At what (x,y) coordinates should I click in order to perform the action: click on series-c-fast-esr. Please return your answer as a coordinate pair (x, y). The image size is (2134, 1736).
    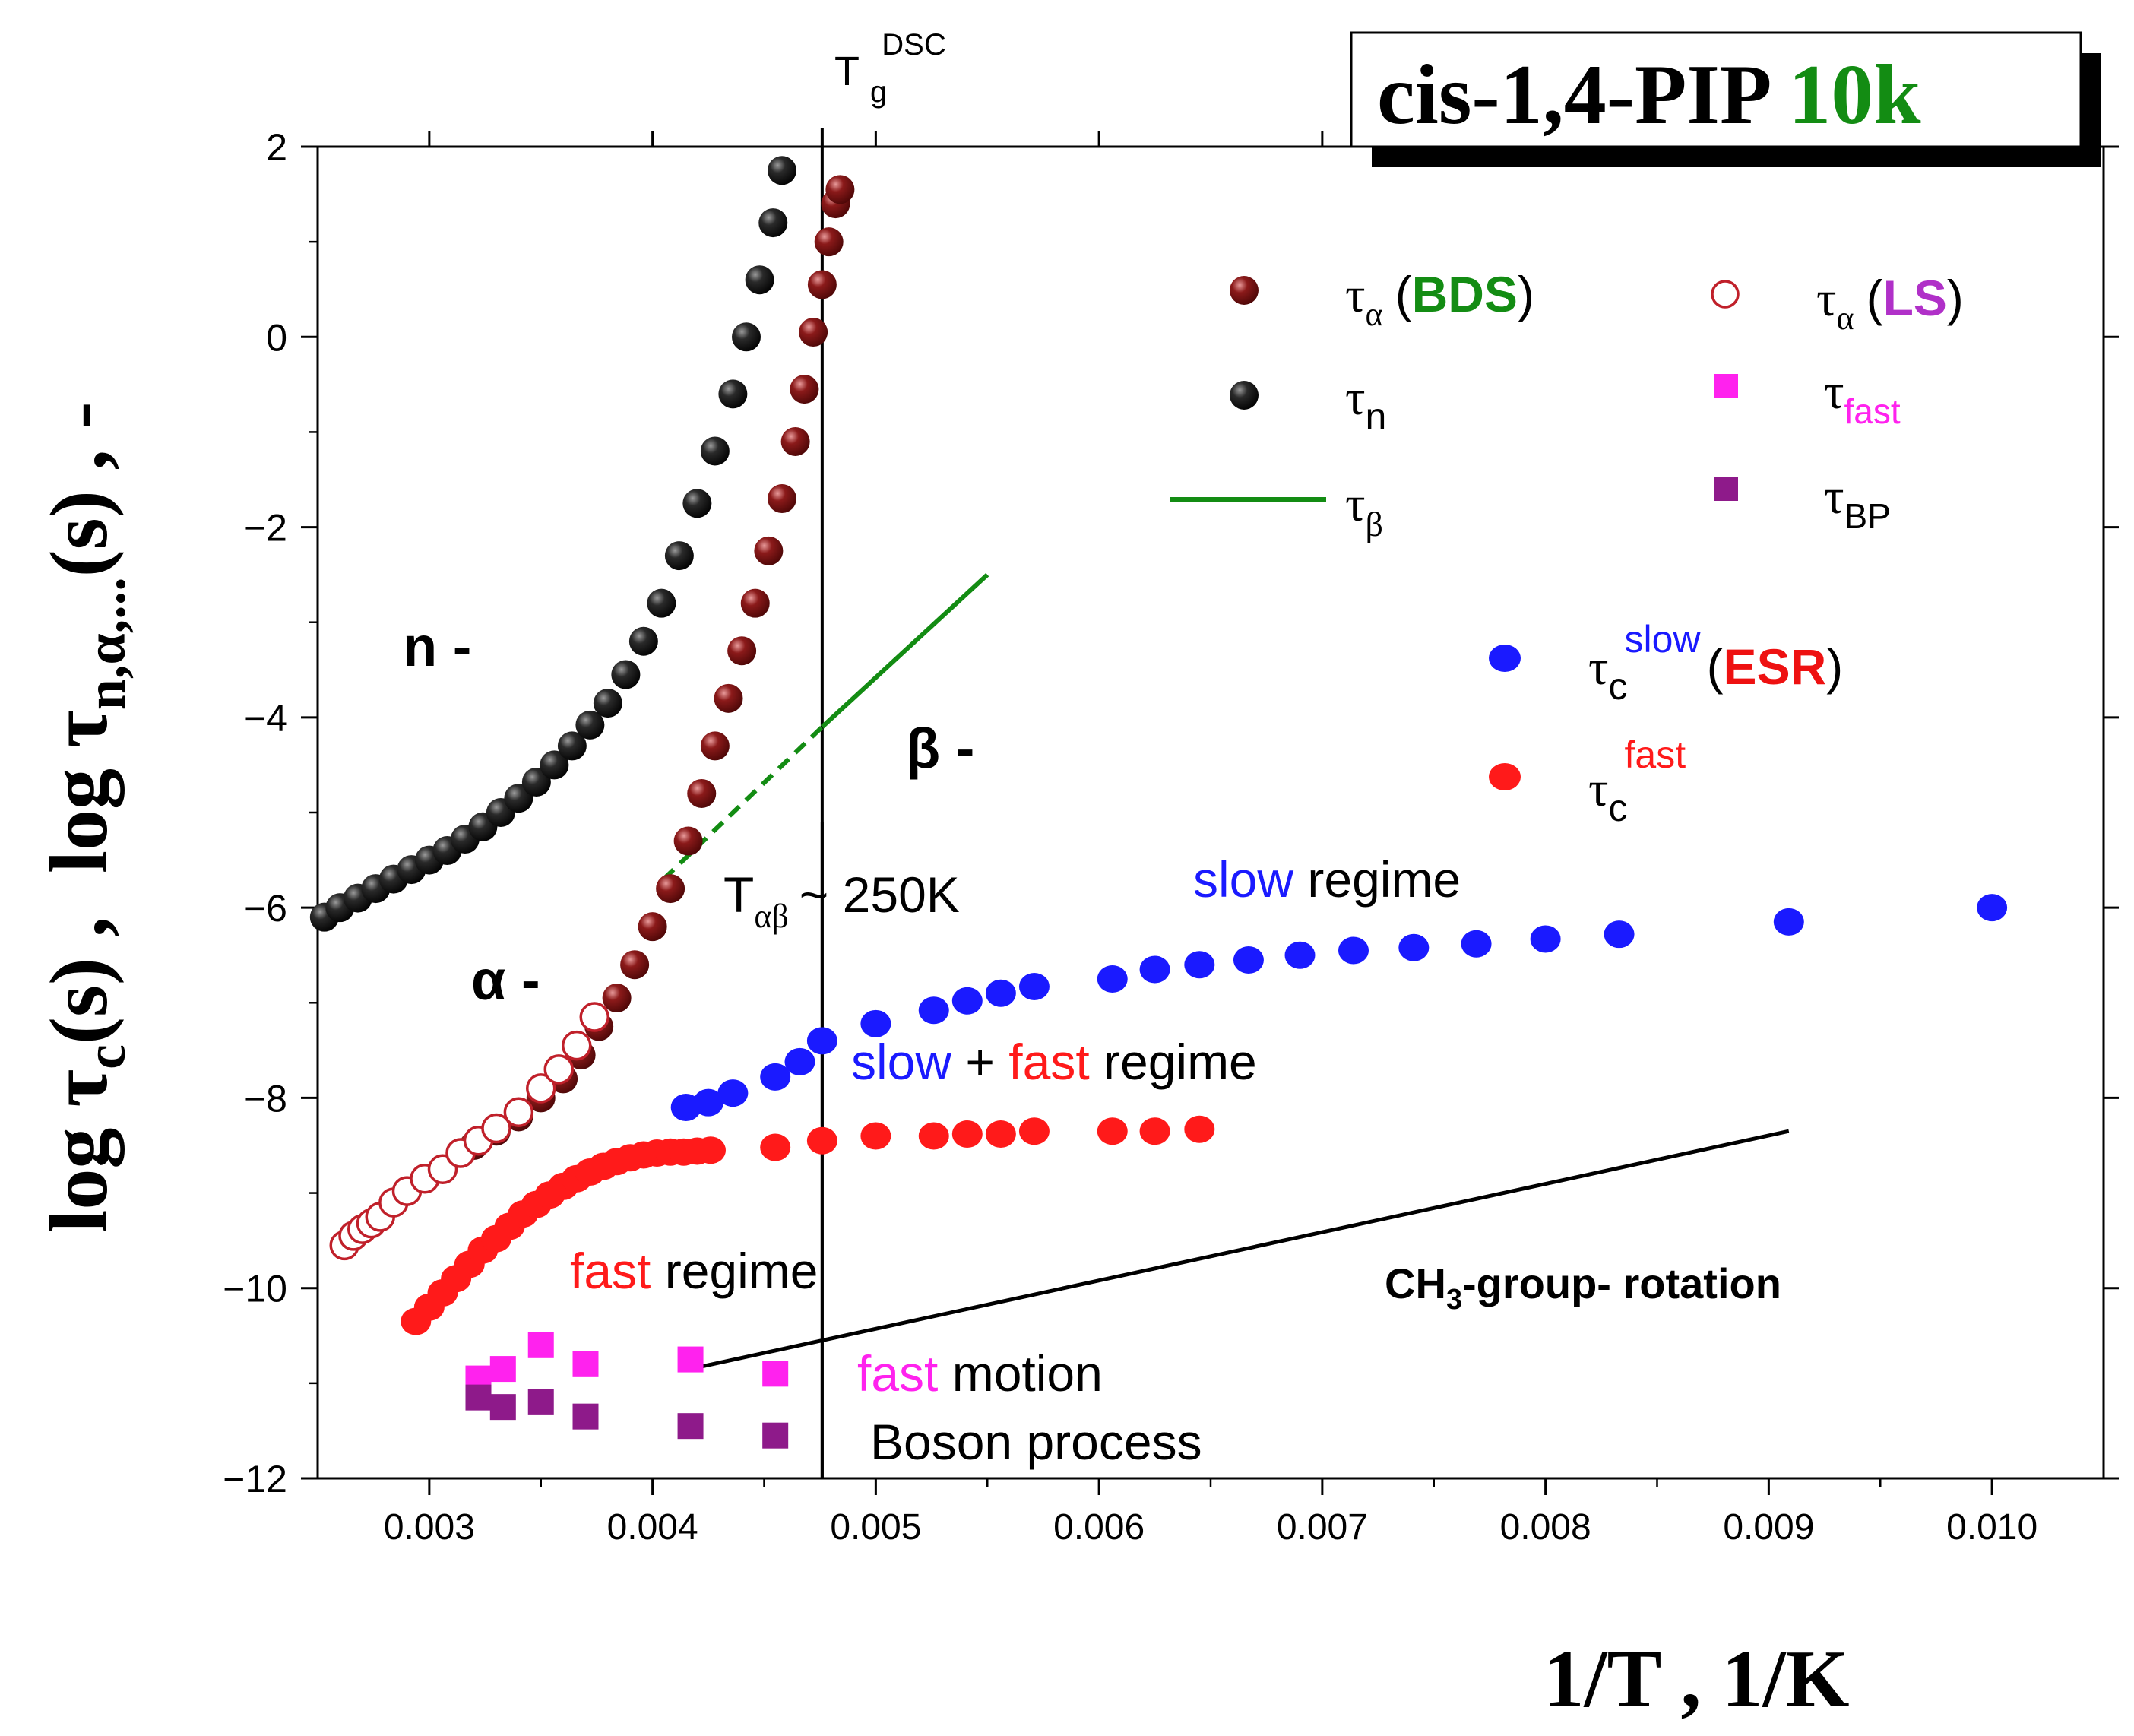
    Looking at the image, I should click on (808, 1225).